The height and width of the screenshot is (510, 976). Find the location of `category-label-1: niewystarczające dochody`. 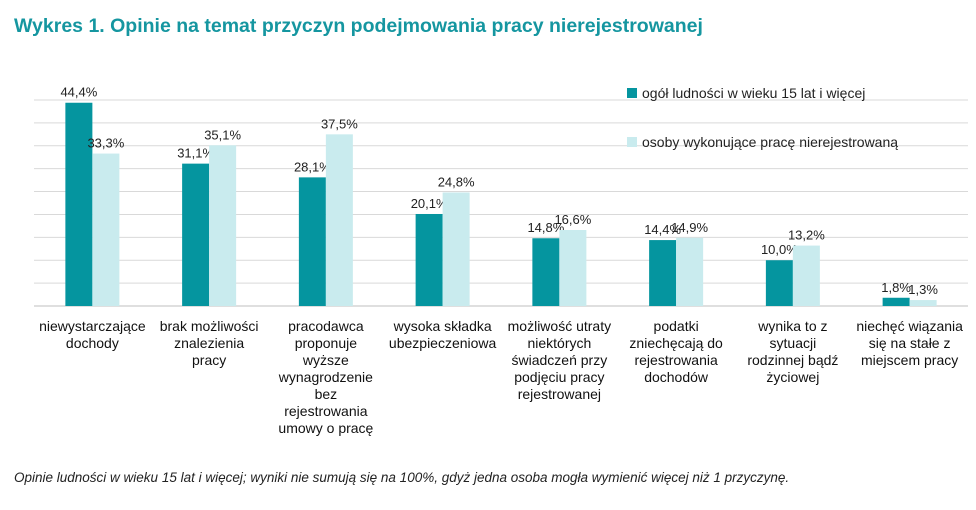

category-label-1: niewystarczające dochody is located at coordinates (92, 334).